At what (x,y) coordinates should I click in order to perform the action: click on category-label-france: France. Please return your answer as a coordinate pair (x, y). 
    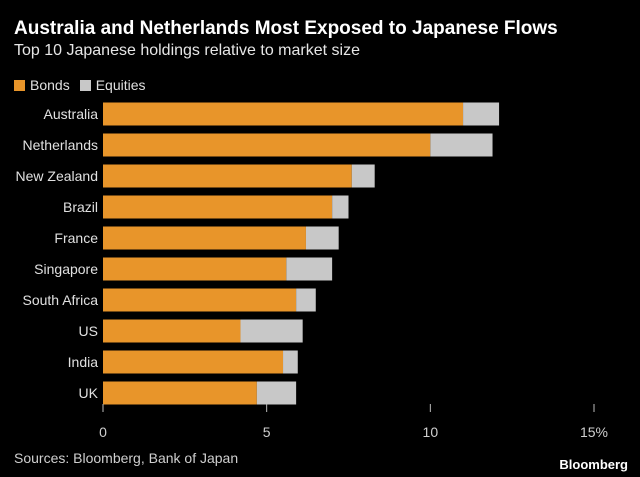
    Looking at the image, I should click on (76, 238).